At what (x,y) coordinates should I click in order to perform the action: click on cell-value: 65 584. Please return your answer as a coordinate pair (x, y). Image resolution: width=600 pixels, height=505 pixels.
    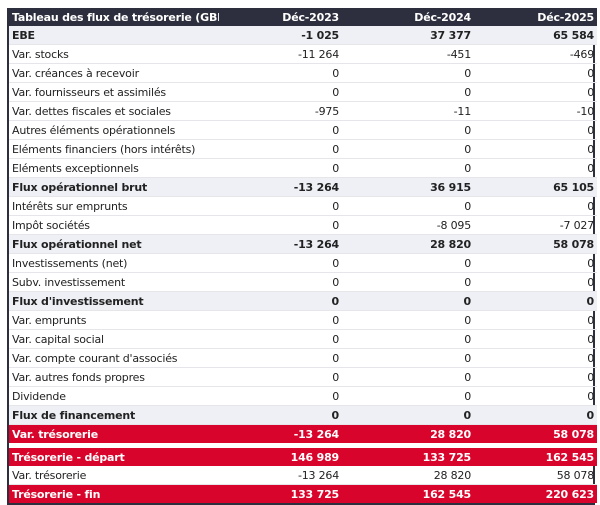
    Looking at the image, I should click on (535, 35).